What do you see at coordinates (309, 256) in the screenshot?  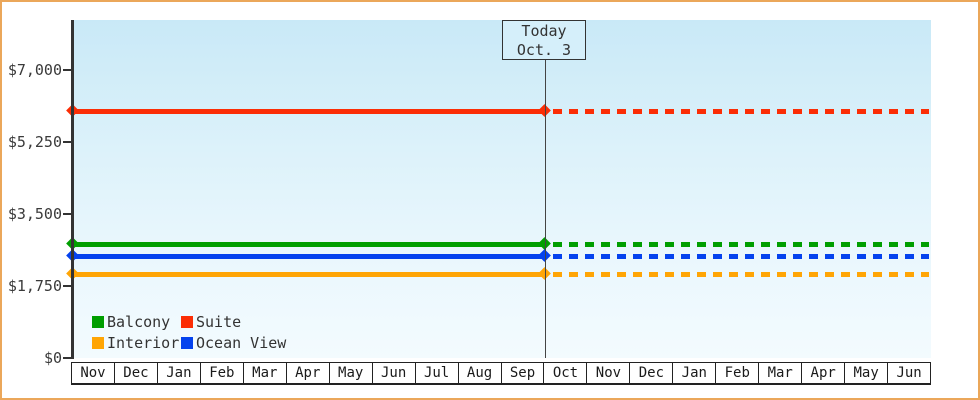 I see `ocean-view-line-solid` at bounding box center [309, 256].